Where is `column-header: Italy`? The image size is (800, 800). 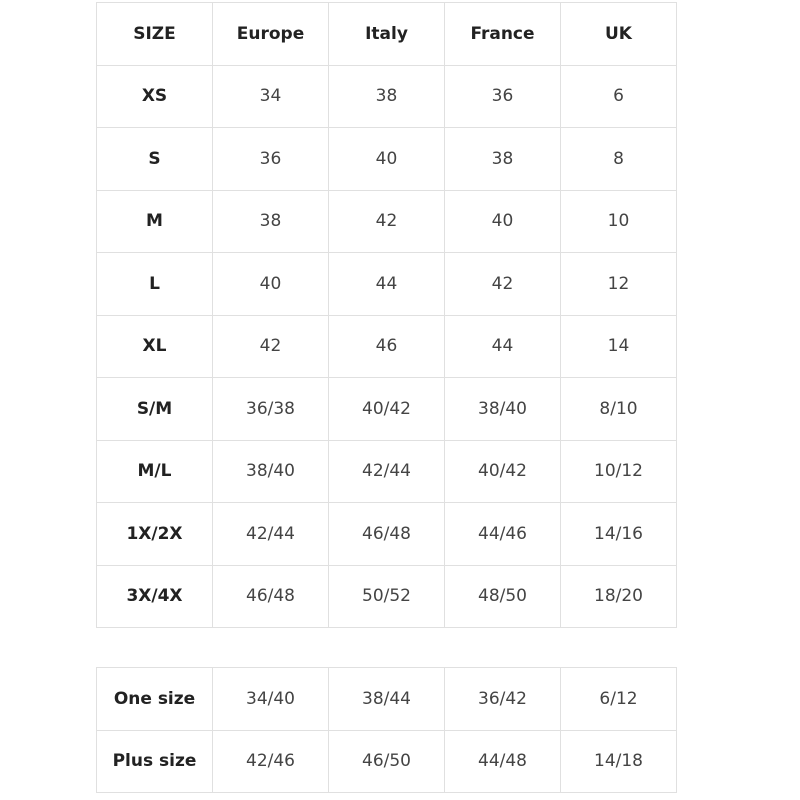 column-header: Italy is located at coordinates (386, 34).